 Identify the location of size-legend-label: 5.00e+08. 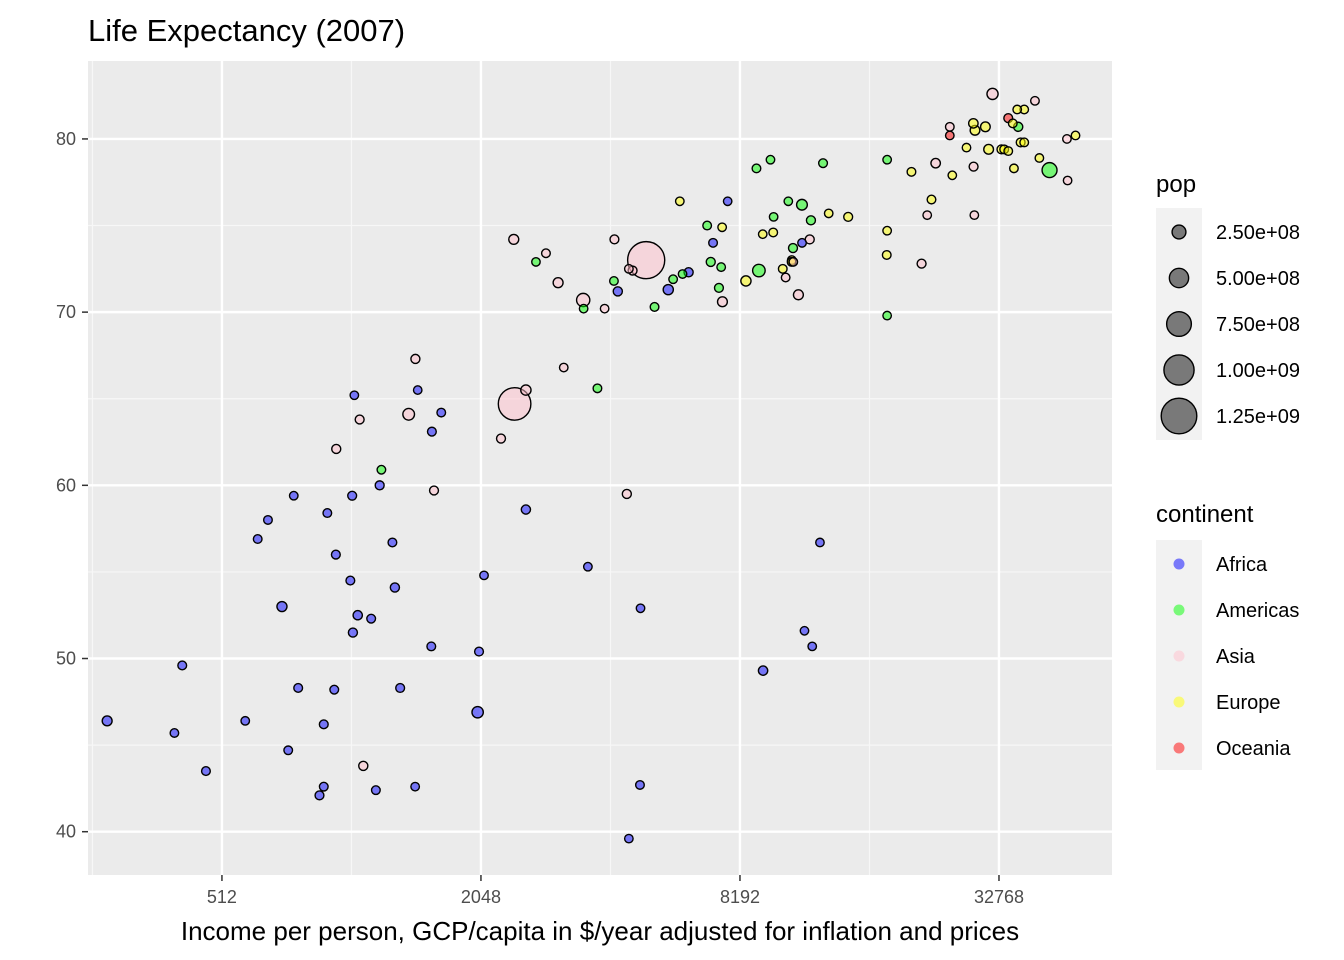
(1258, 279).